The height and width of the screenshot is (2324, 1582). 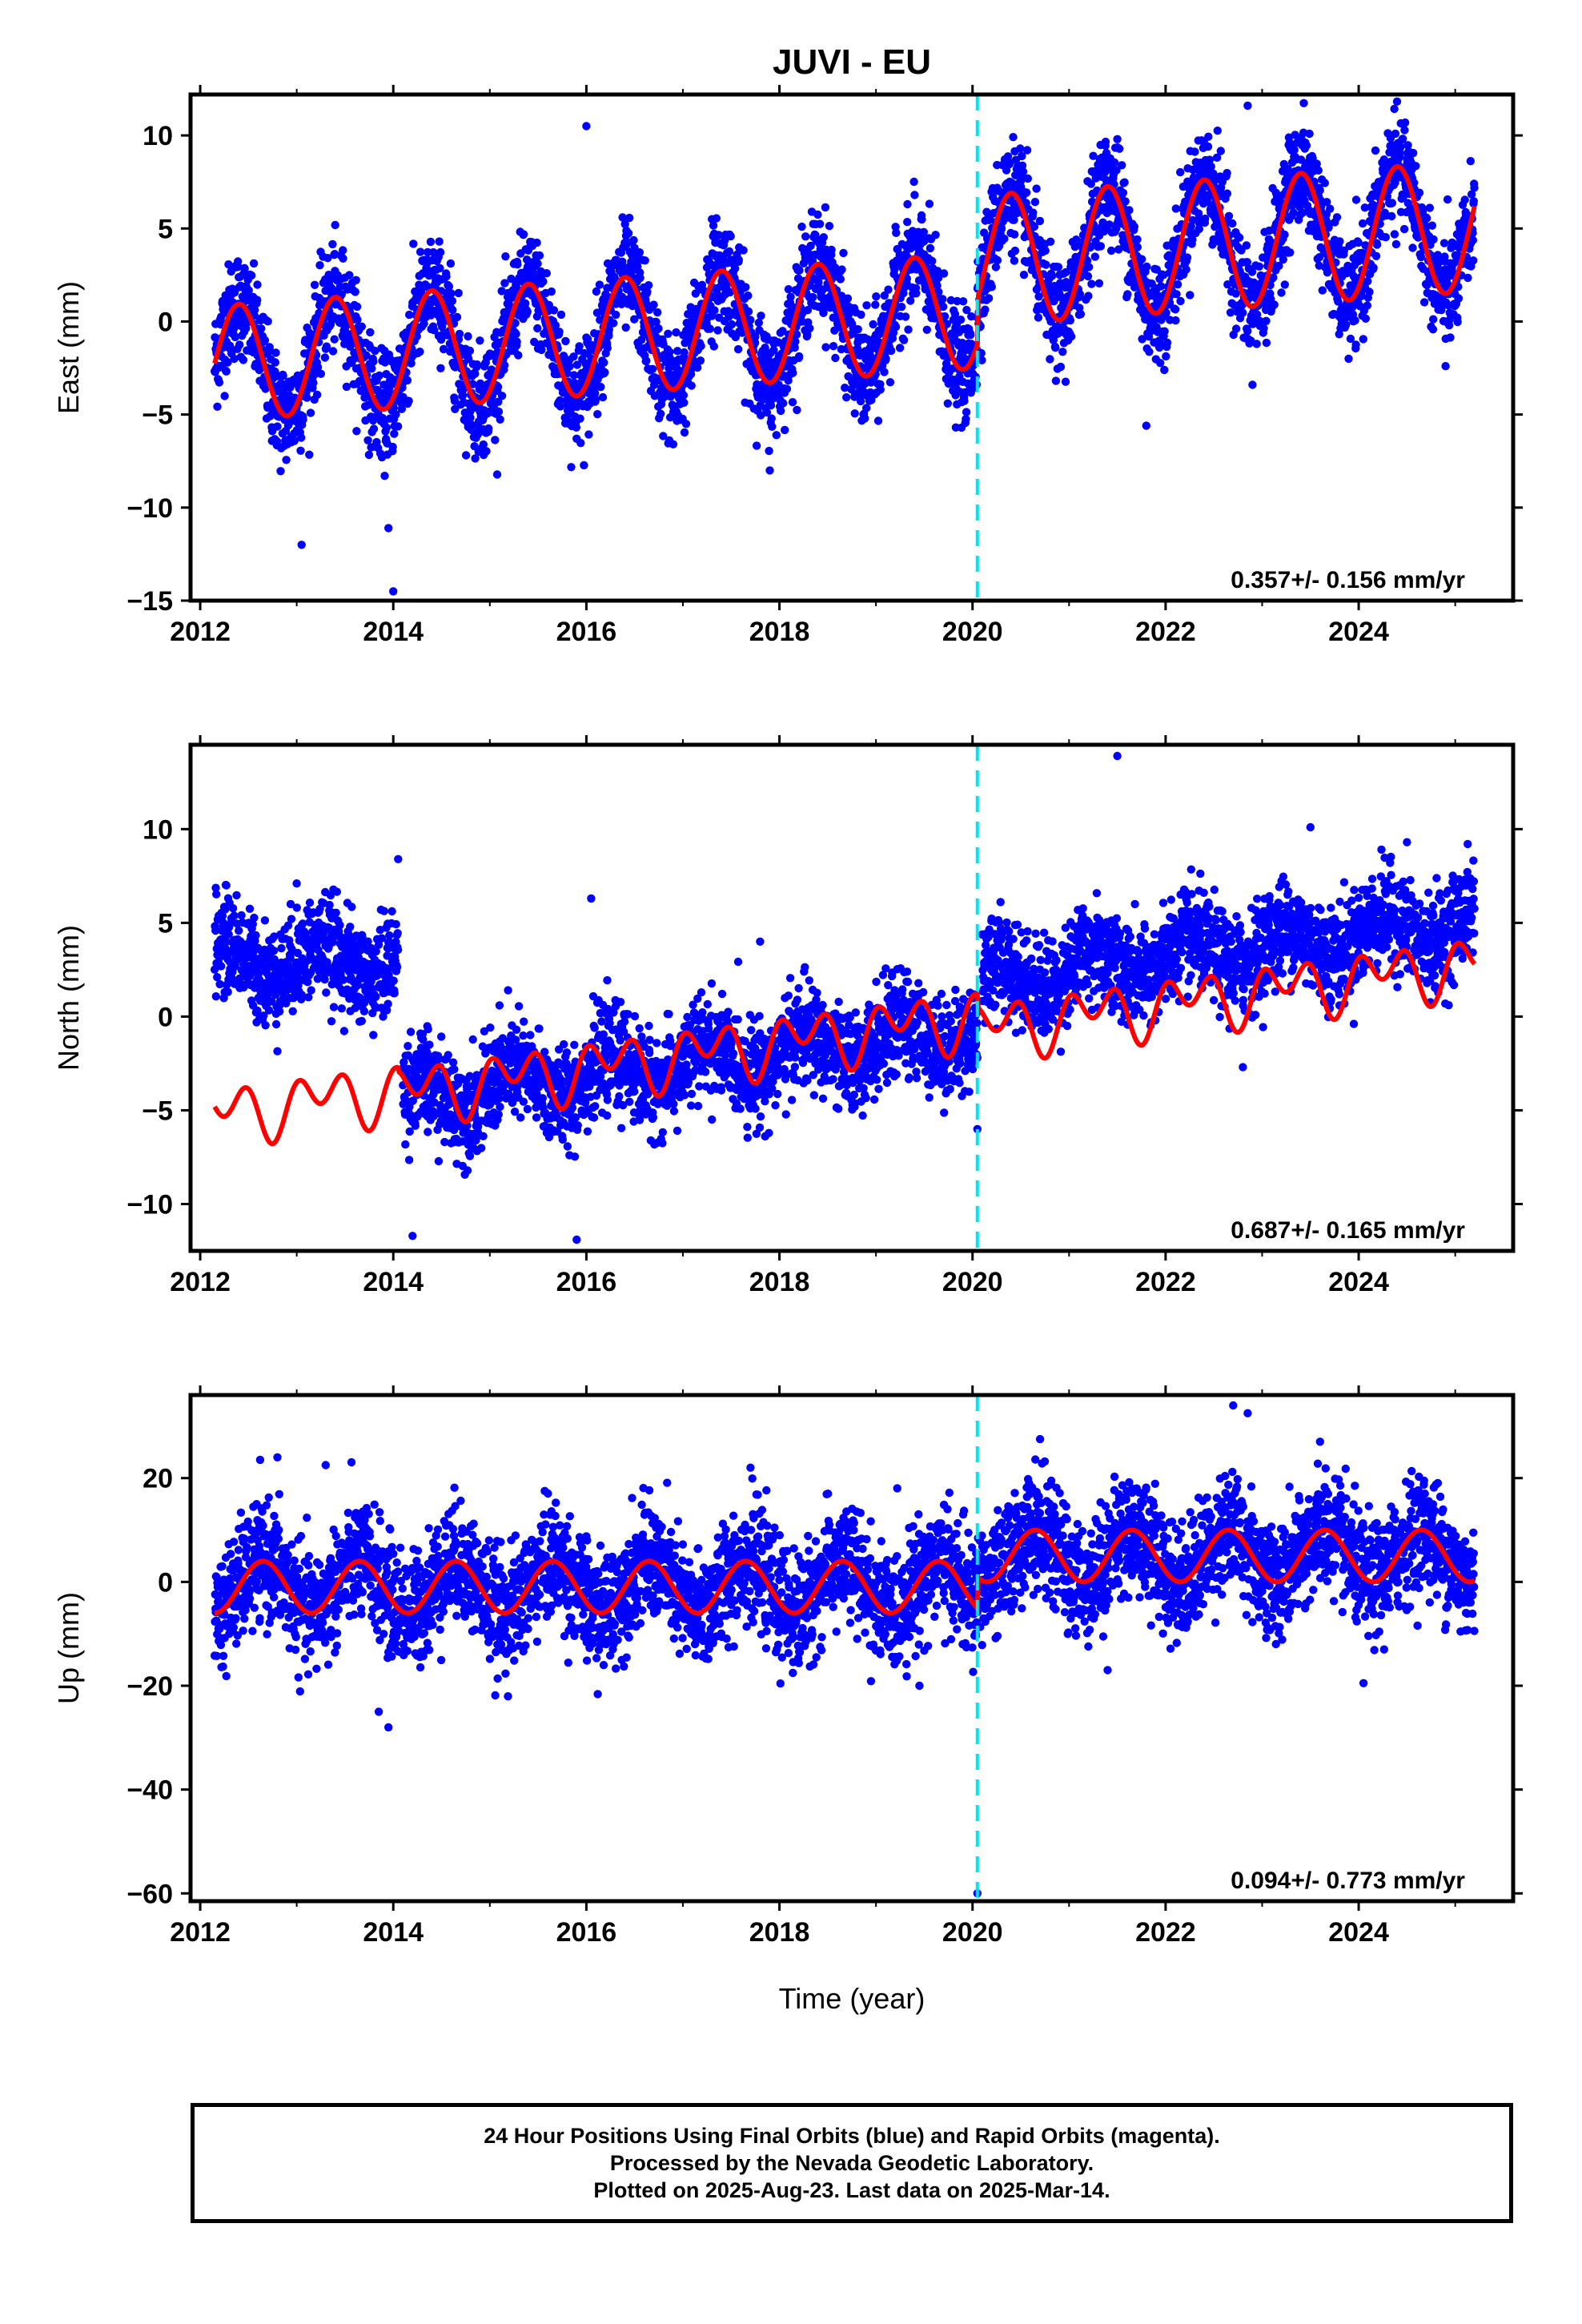 What do you see at coordinates (852, 62) in the screenshot?
I see `figure-title: JUVI - EU` at bounding box center [852, 62].